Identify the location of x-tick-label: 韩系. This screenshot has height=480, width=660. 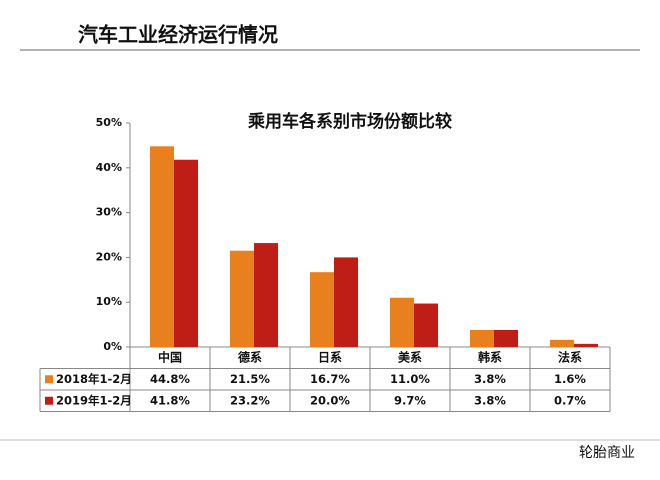
(490, 356).